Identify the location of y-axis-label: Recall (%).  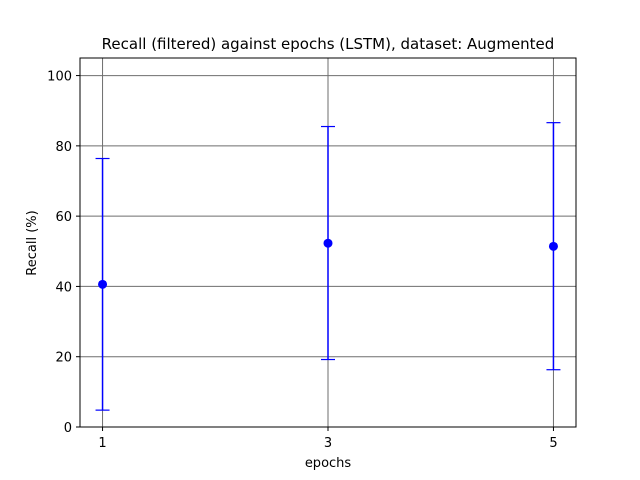
(32, 242).